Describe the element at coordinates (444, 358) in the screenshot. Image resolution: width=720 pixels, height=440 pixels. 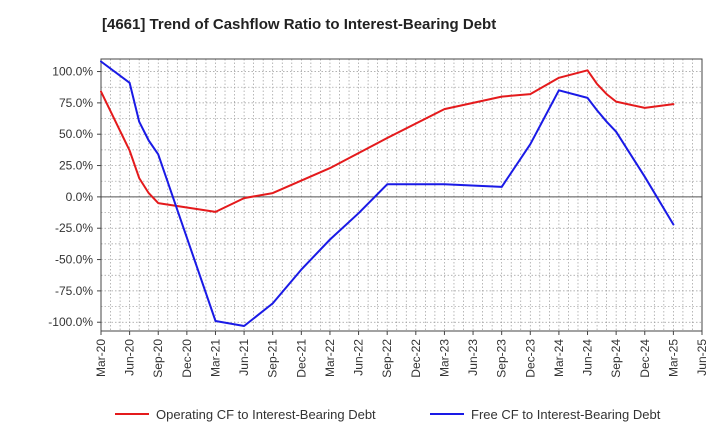
I see `x-tick-label: Mar-23` at that location.